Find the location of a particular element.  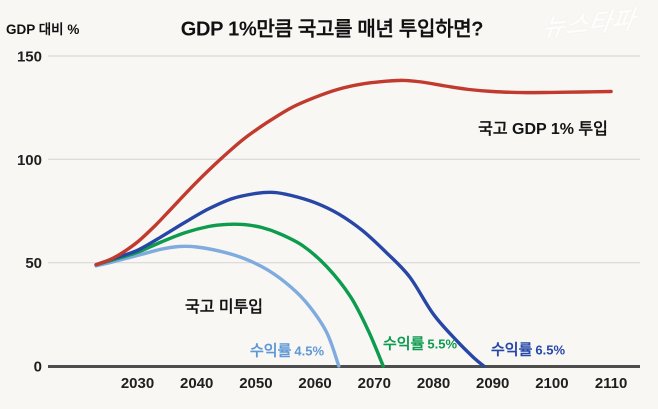

y-tick-label: 50 is located at coordinates (33, 263).